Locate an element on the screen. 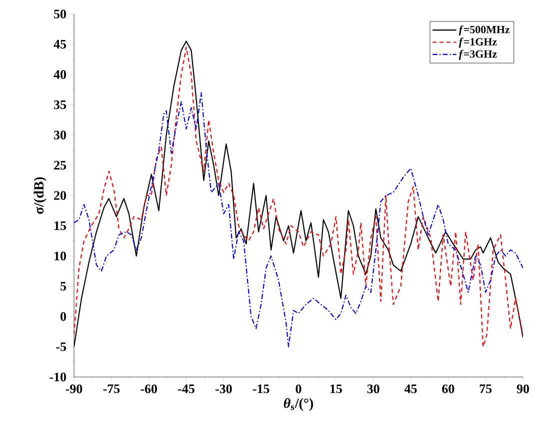 The height and width of the screenshot is (437, 541). y-tick-label: 30 is located at coordinates (60, 135).